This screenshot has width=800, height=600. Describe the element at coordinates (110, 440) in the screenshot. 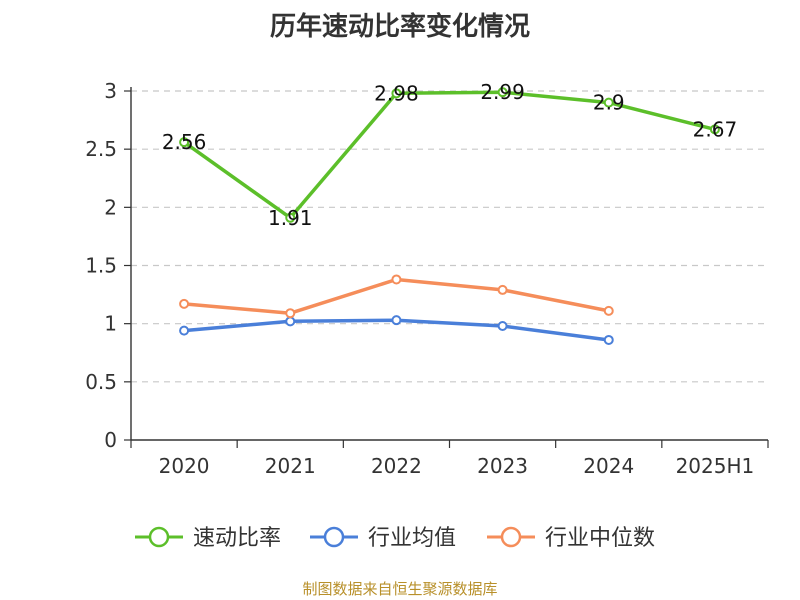

I see `y-tick-label: 0` at that location.